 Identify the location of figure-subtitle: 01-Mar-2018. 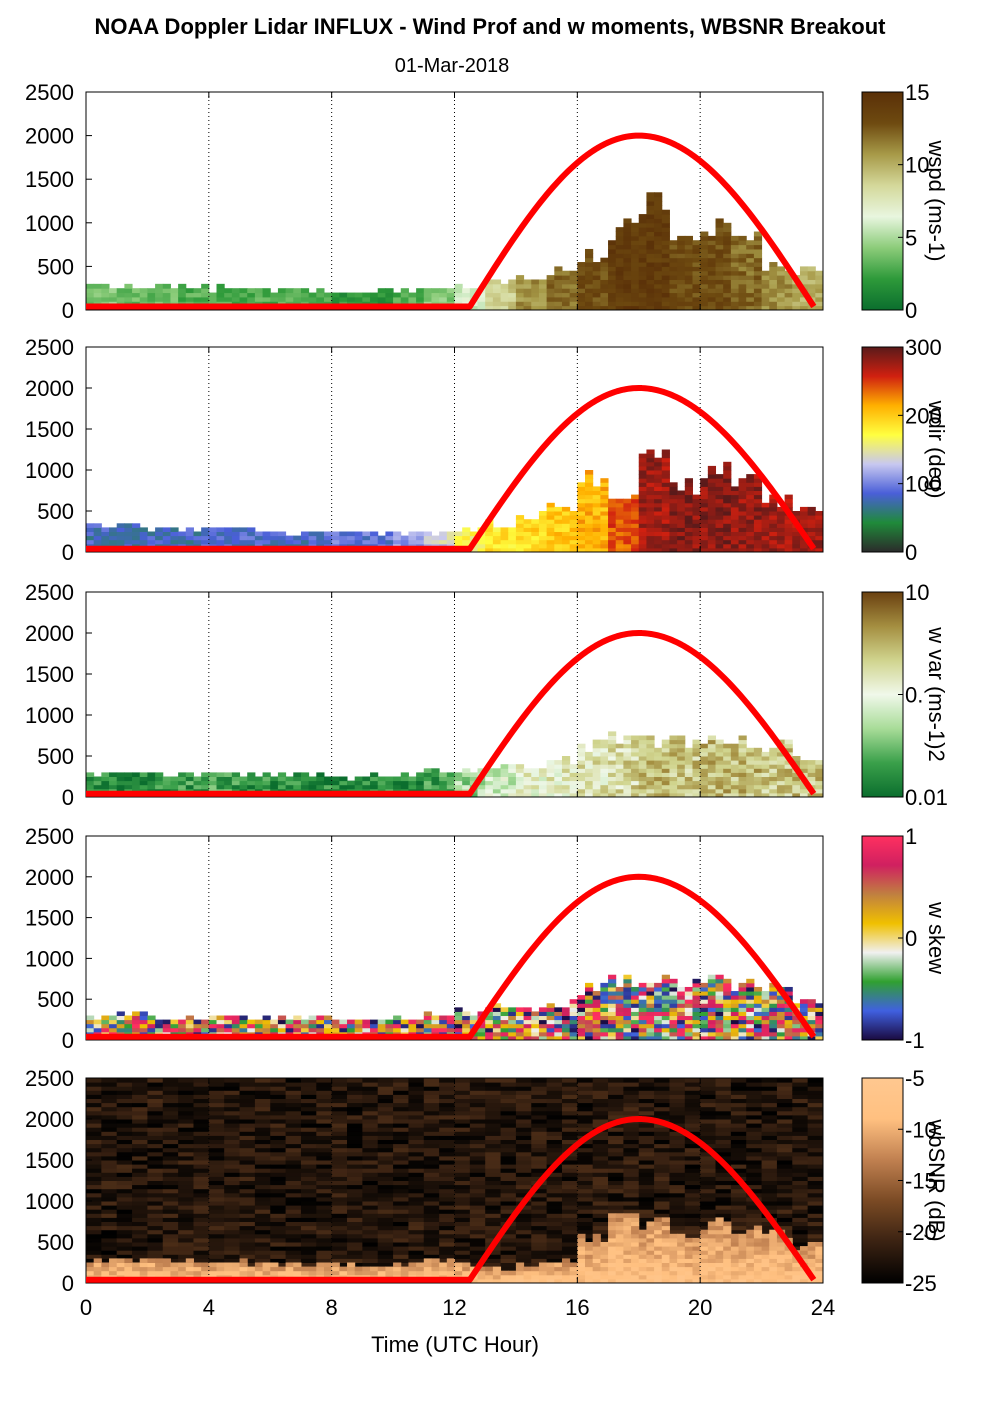
(452, 66).